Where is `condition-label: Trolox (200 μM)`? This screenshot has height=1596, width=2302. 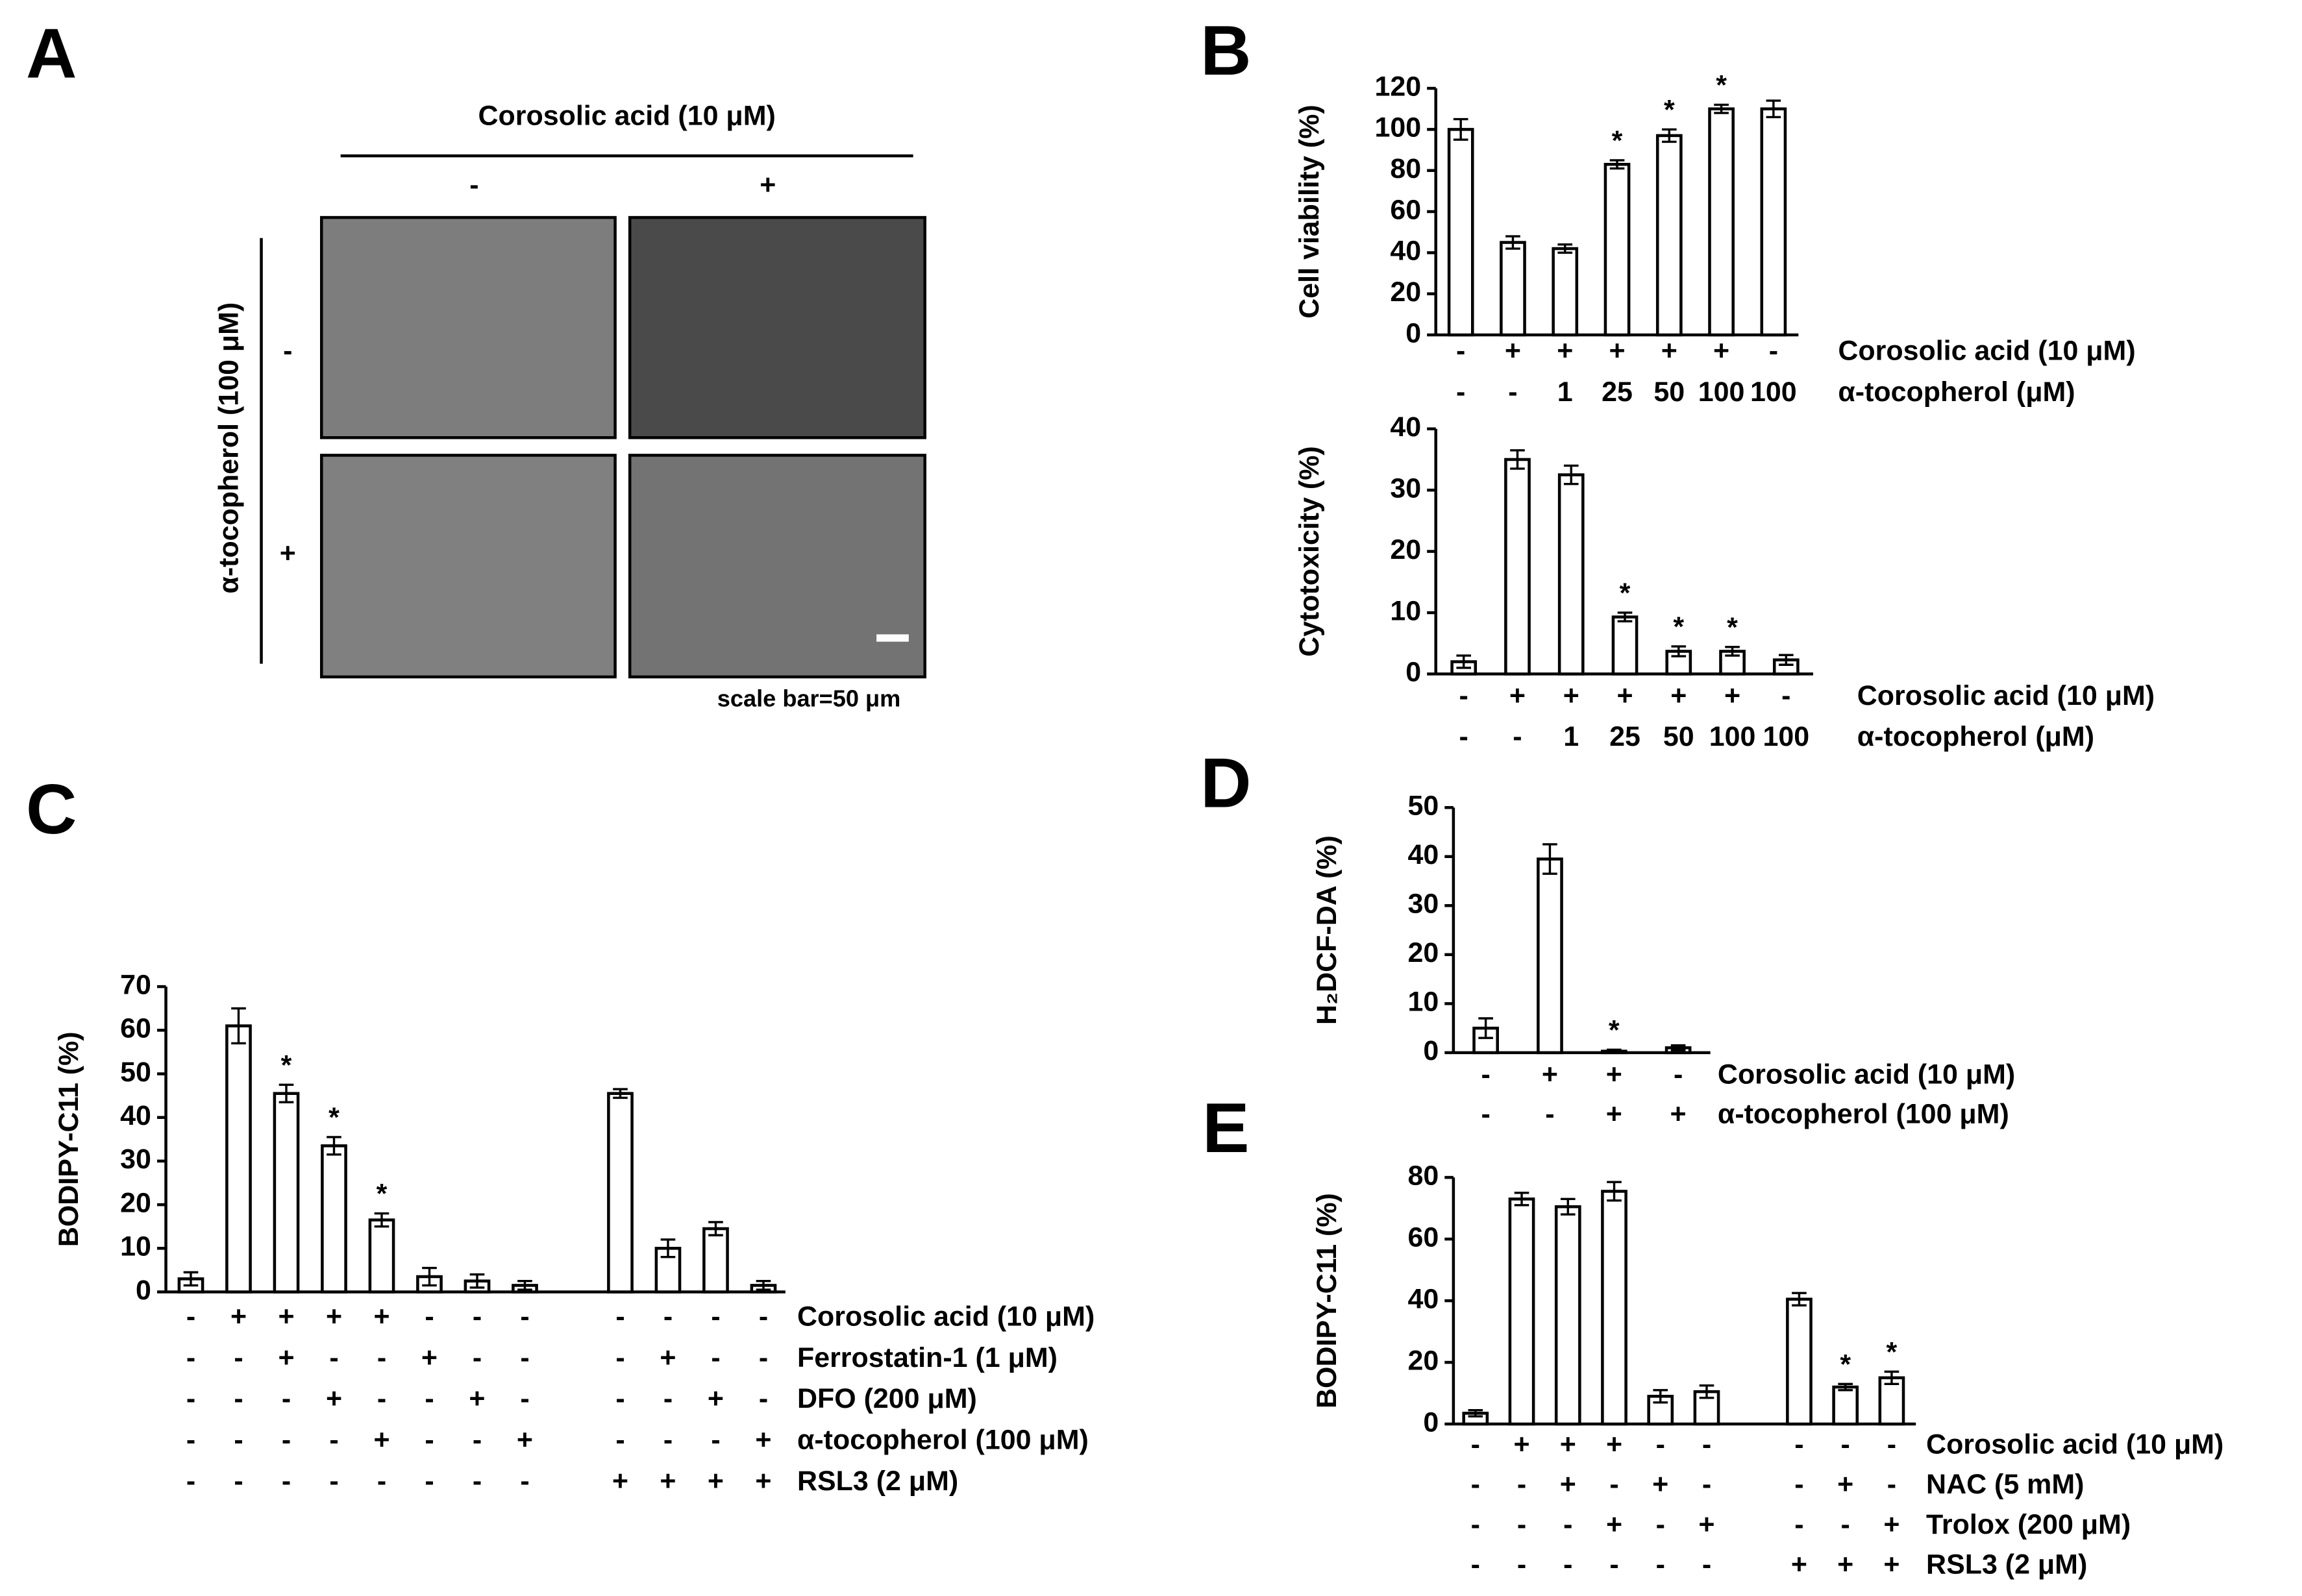
condition-label: Trolox (200 μM) is located at coordinates (2028, 1524).